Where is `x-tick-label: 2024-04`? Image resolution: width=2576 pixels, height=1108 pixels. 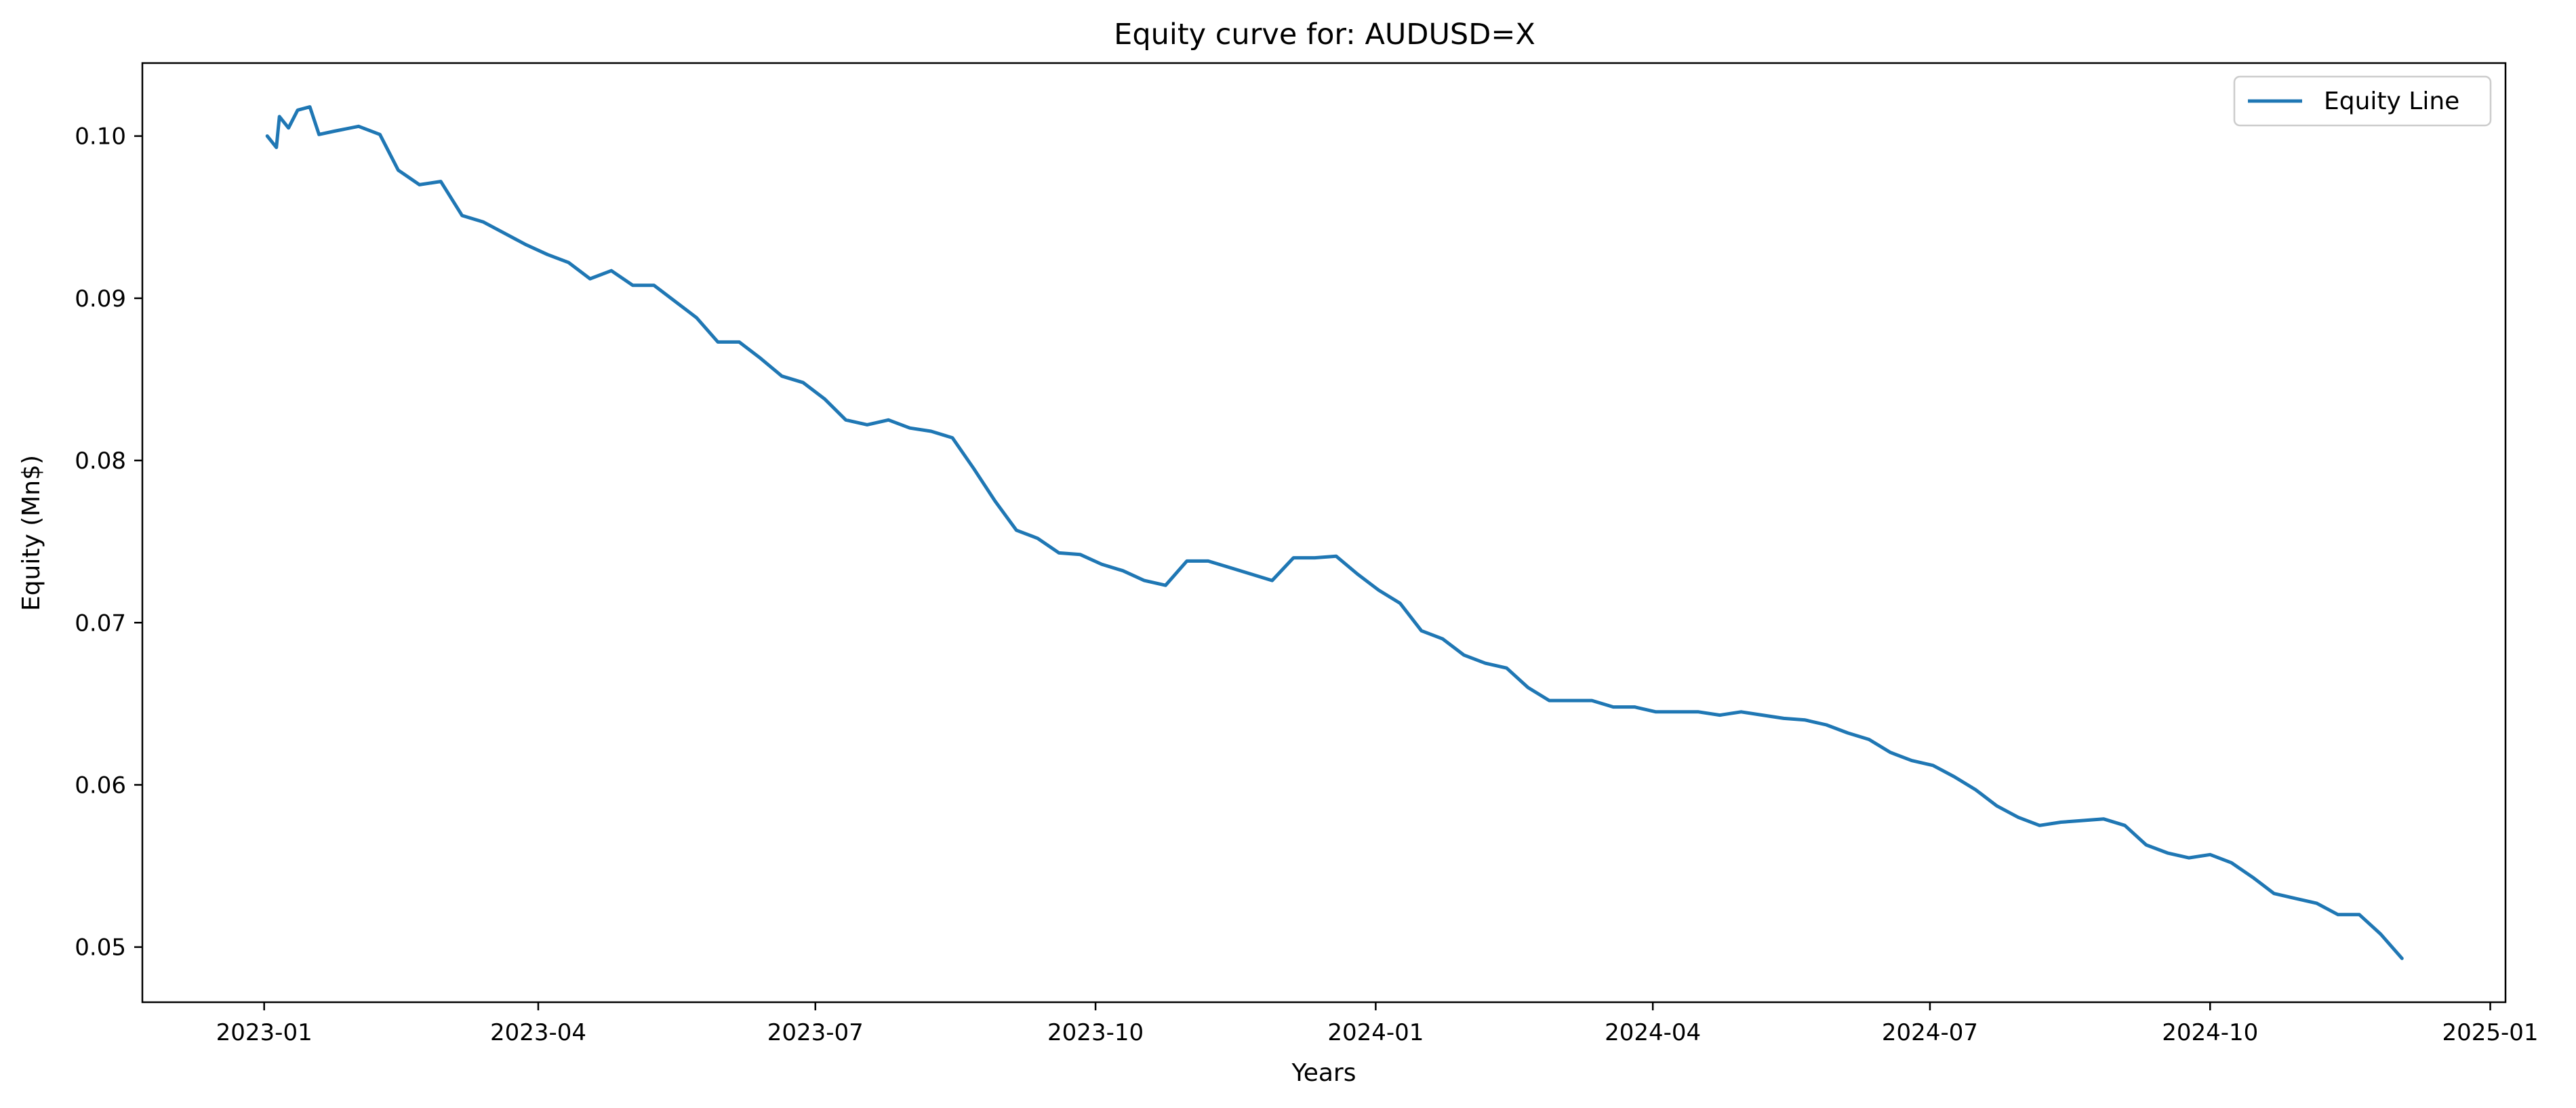
x-tick-label: 2024-04 is located at coordinates (1653, 1032).